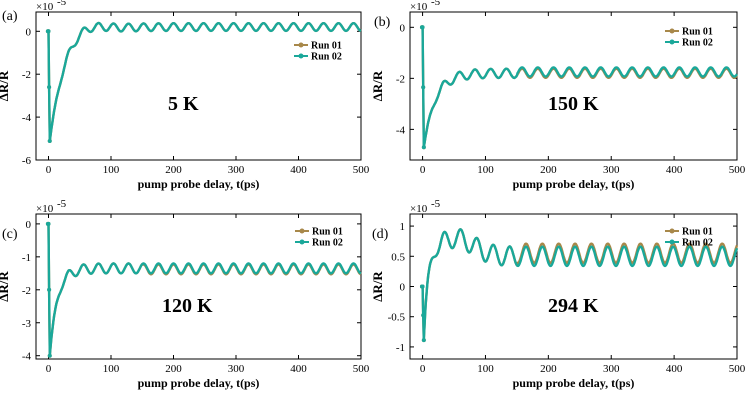 The image size is (747, 401). Describe the element at coordinates (398, 257) in the screenshot. I see `y-tick-label: 0.5` at that location.